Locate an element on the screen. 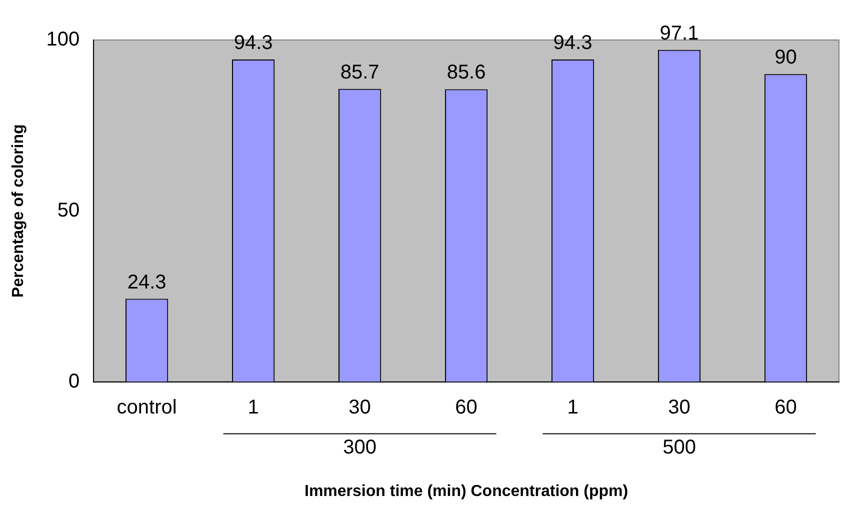 This screenshot has width=849, height=510. data-label: 85.7 is located at coordinates (360, 72).